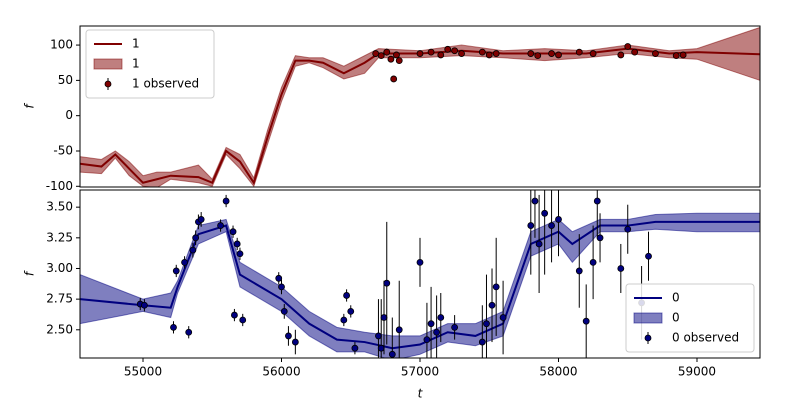 The width and height of the screenshot is (800, 400). I want to click on y-tick-label: 50, so click(65, 80).